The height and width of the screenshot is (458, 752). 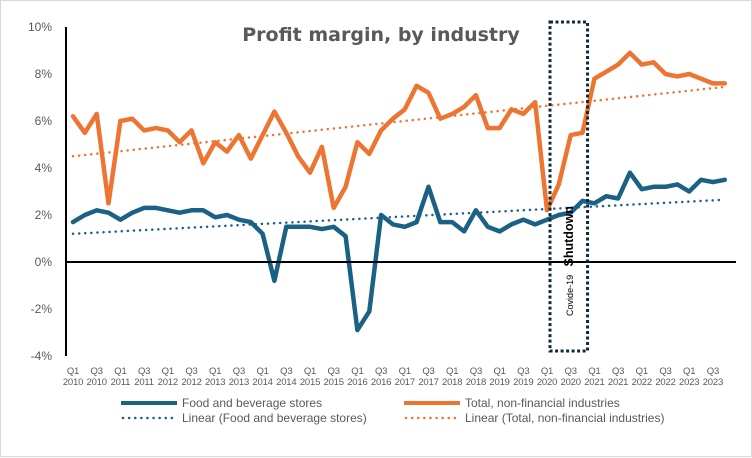 I want to click on covid-shutdown-label: Covide-19 Shutdown, so click(x=568, y=261).